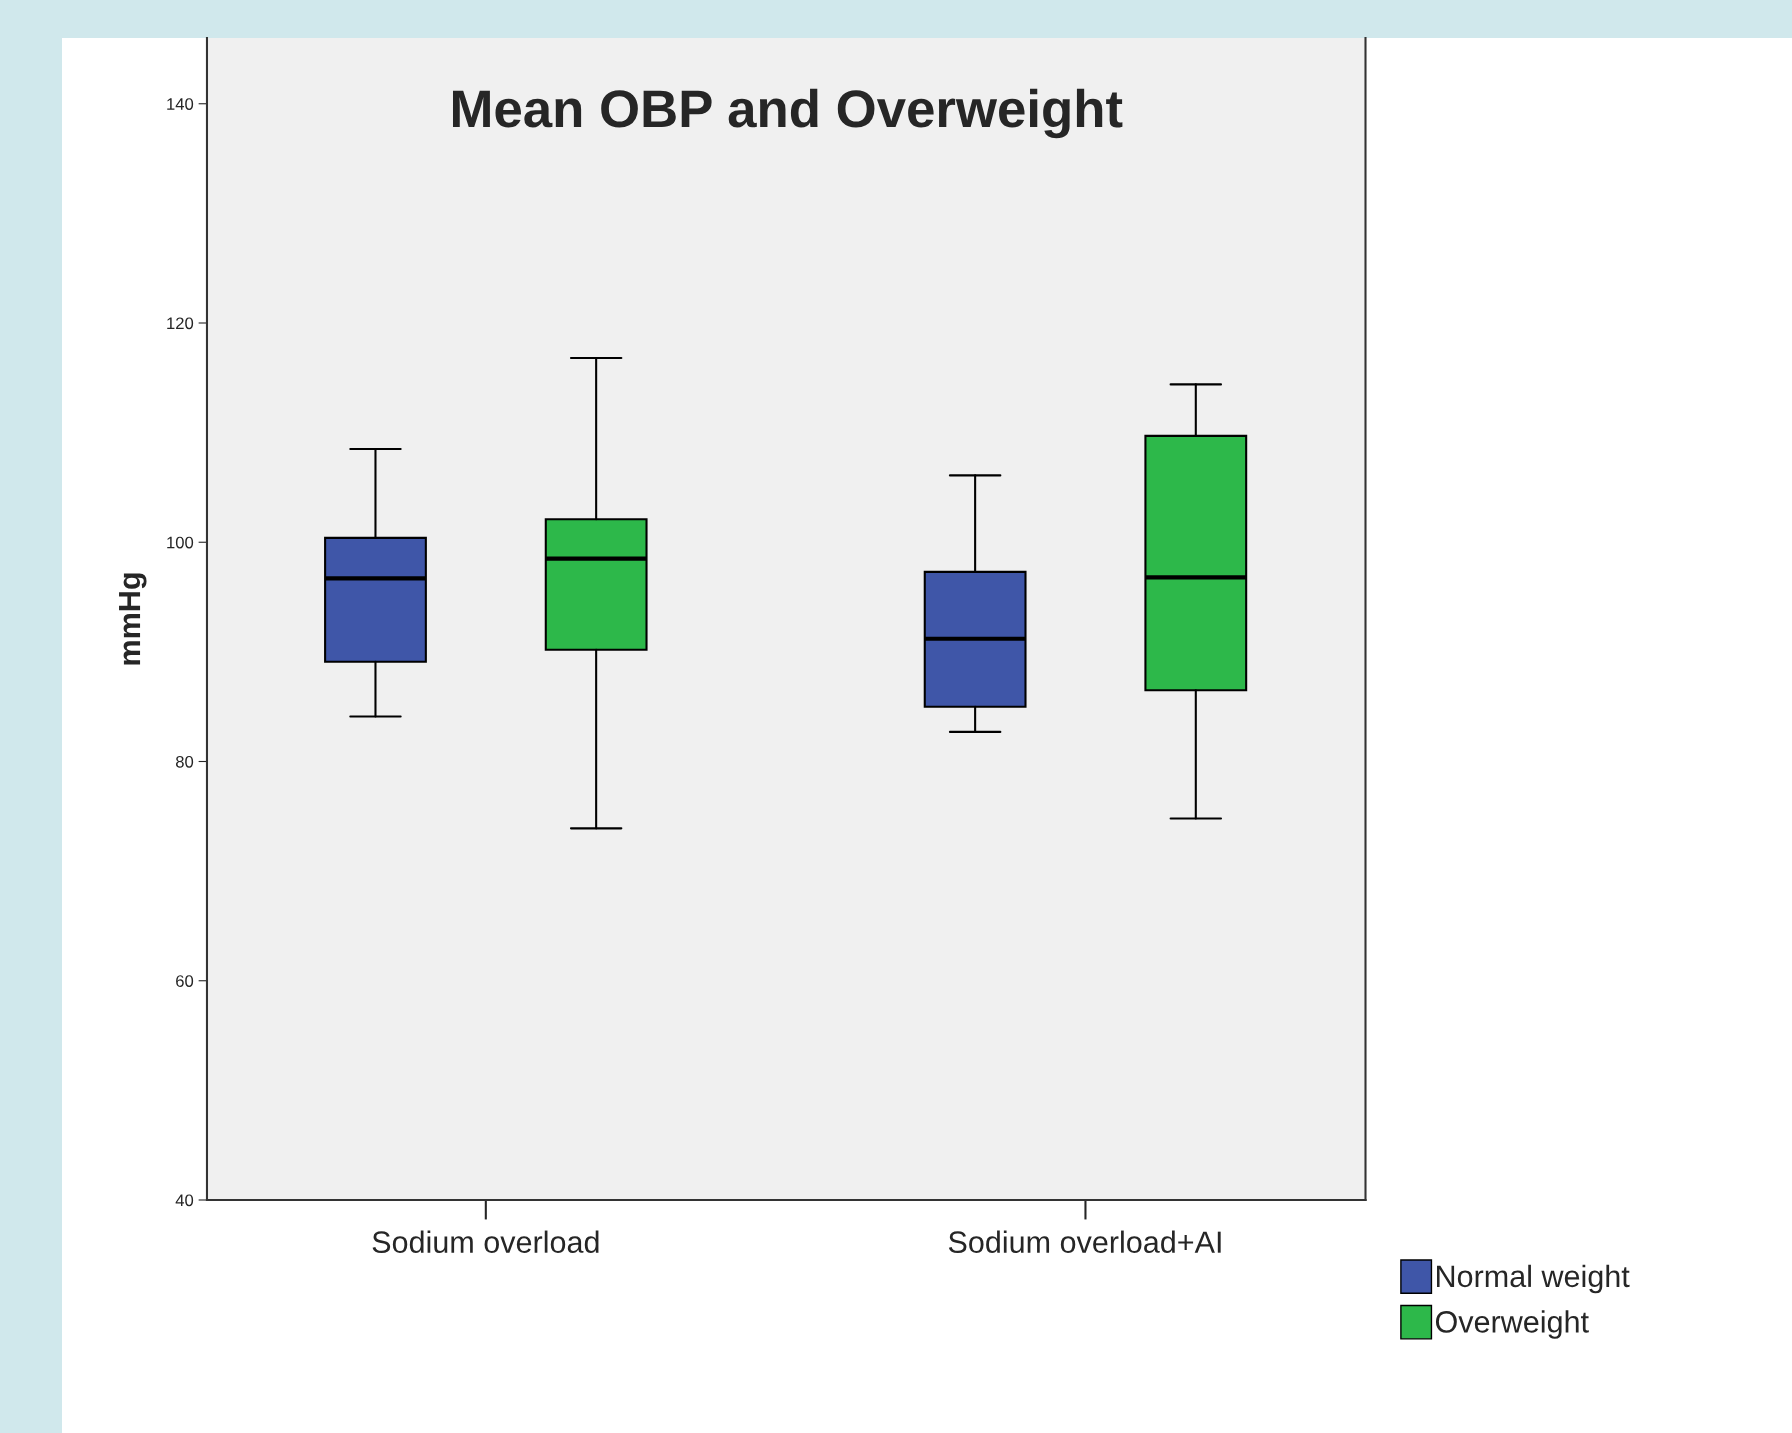 The height and width of the screenshot is (1433, 1792). Describe the element at coordinates (133, 619) in the screenshot. I see `y-axis-title: mmHg` at that location.